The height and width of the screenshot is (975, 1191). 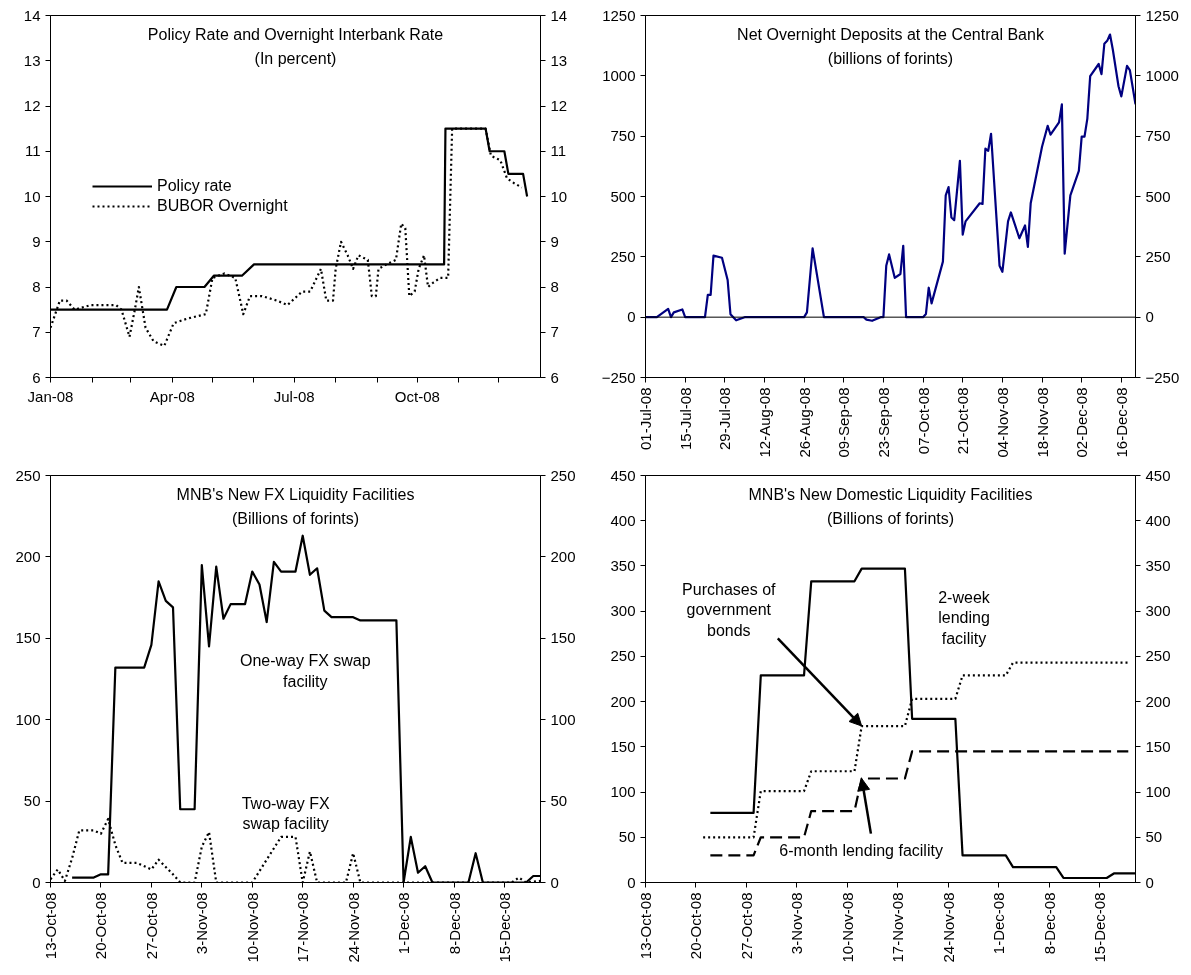 What do you see at coordinates (619, 15) in the screenshot?
I see `y-tick-label: 1250` at bounding box center [619, 15].